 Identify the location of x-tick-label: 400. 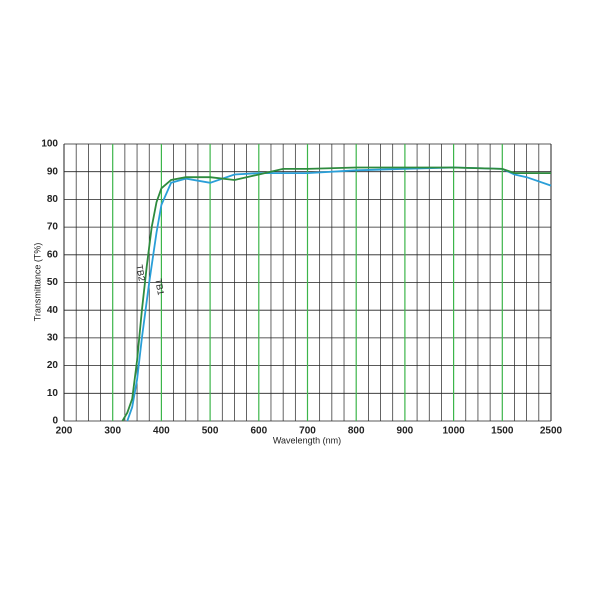
(161, 431).